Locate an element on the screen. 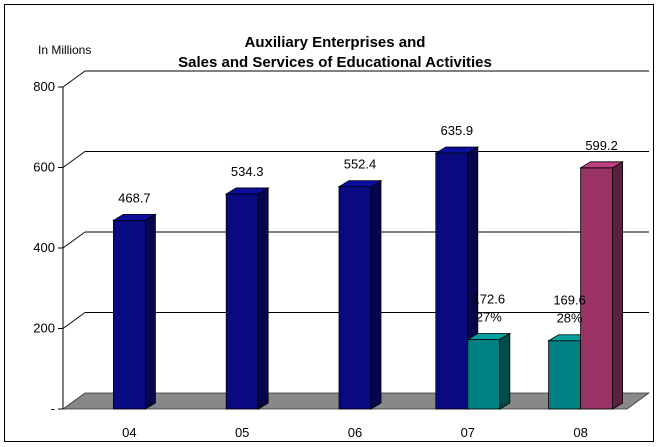  y-axis: - 200 400 600 800 is located at coordinates (48, 247).